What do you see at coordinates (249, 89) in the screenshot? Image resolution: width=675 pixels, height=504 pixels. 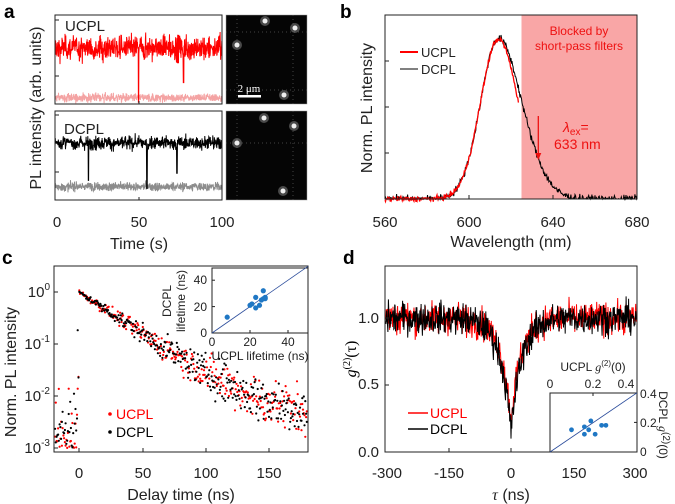 I see `scalebar-label: 2 μm` at bounding box center [249, 89].